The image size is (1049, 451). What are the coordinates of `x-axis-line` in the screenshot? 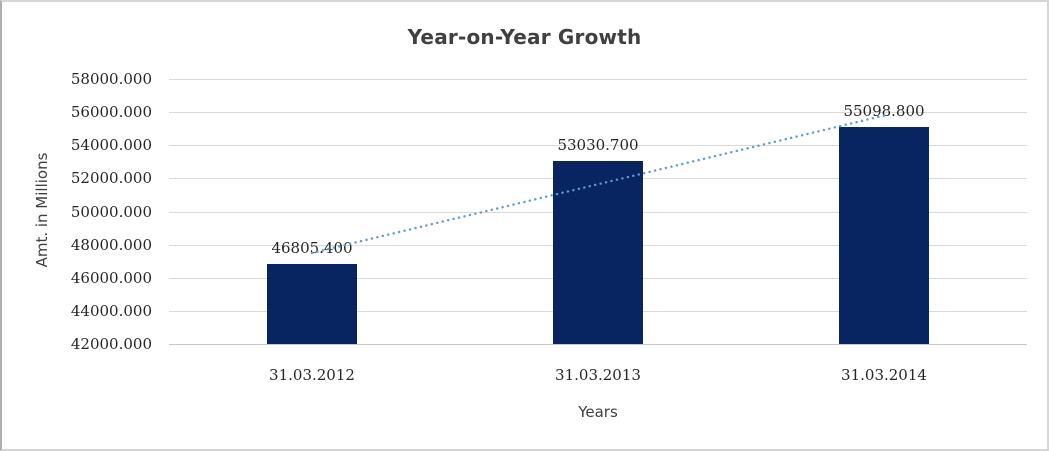 It's located at (598, 344).